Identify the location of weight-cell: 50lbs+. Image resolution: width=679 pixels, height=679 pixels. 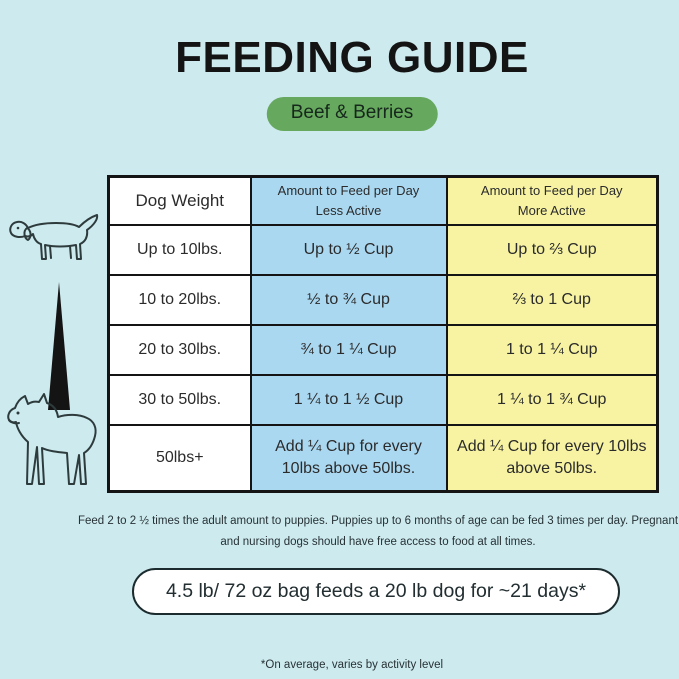
(179, 458).